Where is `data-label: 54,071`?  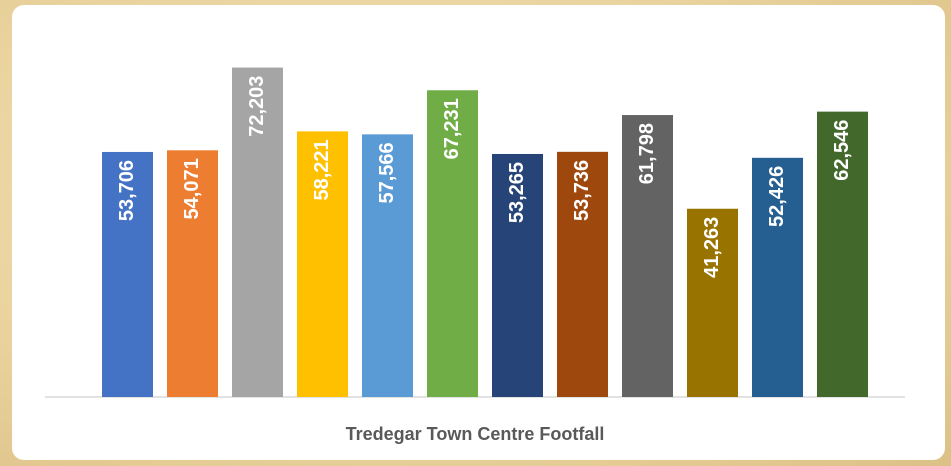
data-label: 54,071 is located at coordinates (192, 188).